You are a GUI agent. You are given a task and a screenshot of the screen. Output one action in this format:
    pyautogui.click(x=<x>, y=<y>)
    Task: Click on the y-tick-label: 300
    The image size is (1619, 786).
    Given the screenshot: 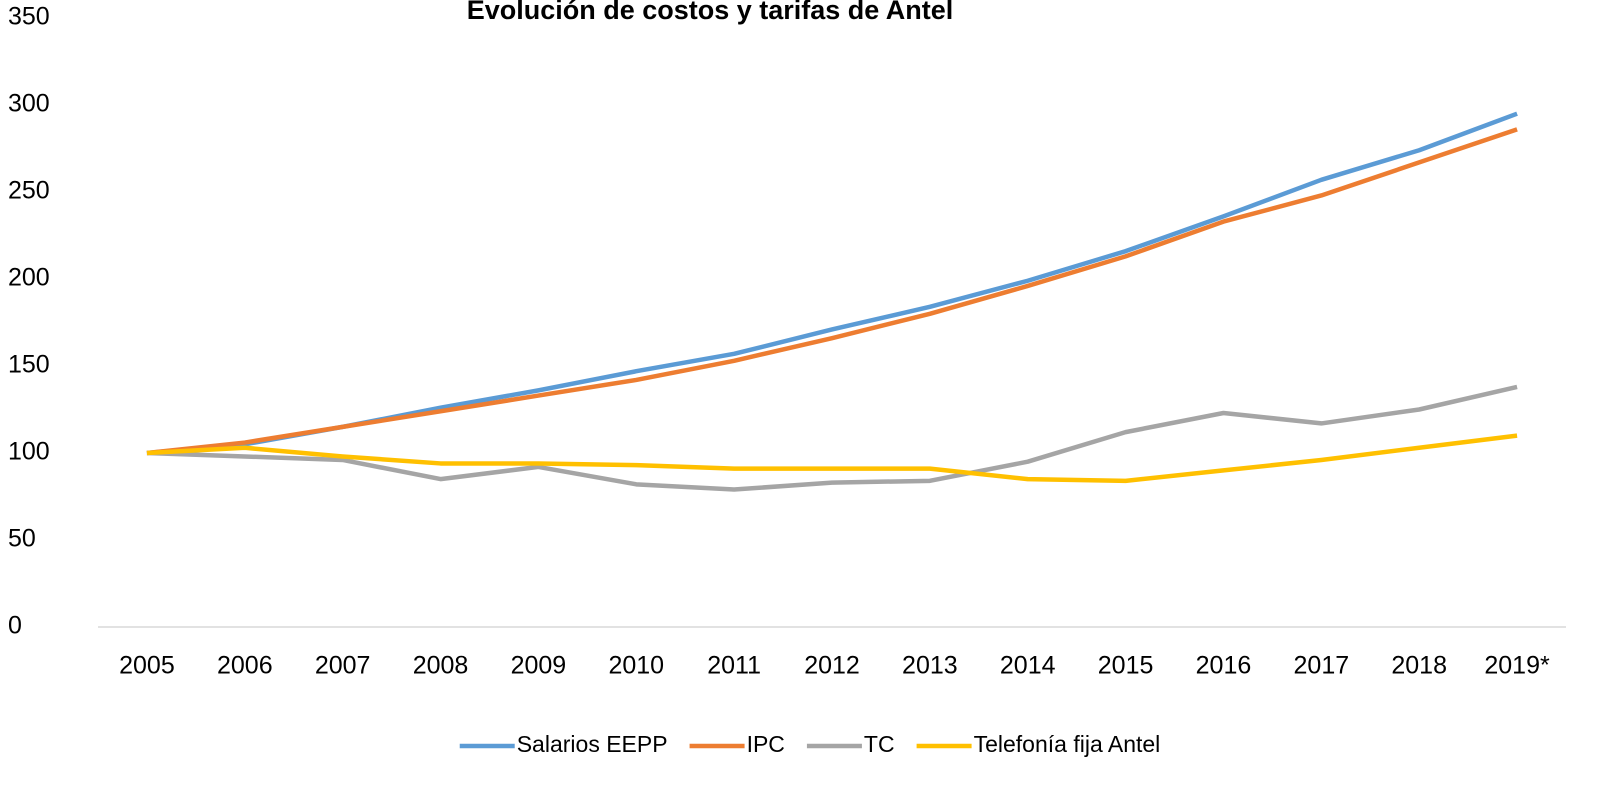 What is the action you would take?
    pyautogui.click(x=29, y=104)
    